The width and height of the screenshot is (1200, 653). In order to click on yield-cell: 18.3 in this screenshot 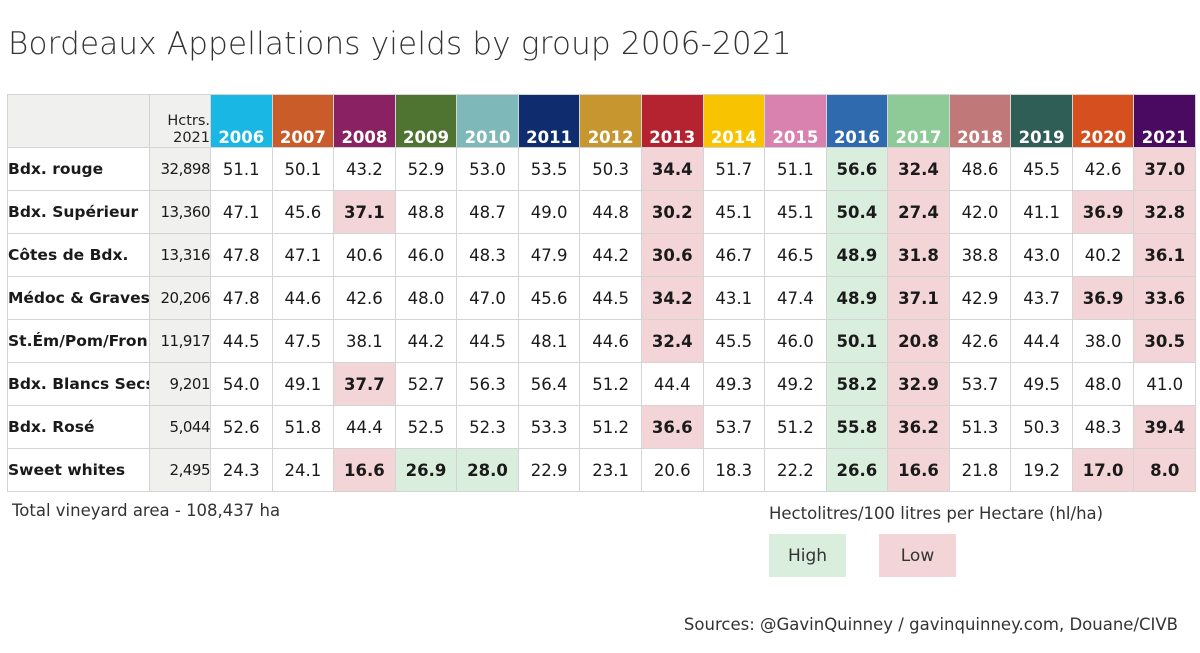, I will do `click(734, 470)`.